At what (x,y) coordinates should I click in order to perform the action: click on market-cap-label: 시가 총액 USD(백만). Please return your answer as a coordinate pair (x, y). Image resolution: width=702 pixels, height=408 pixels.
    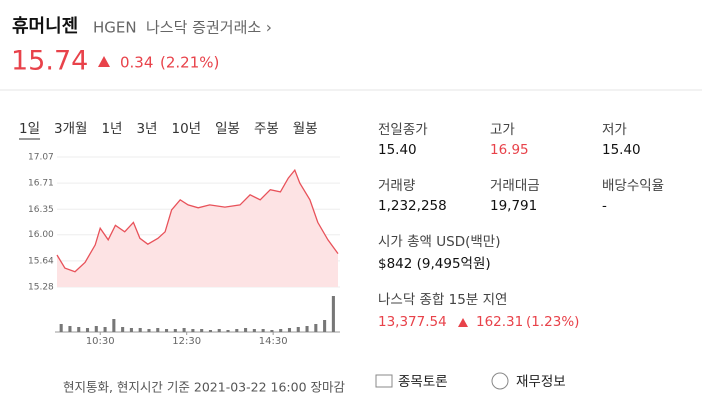
    Looking at the image, I should click on (439, 242).